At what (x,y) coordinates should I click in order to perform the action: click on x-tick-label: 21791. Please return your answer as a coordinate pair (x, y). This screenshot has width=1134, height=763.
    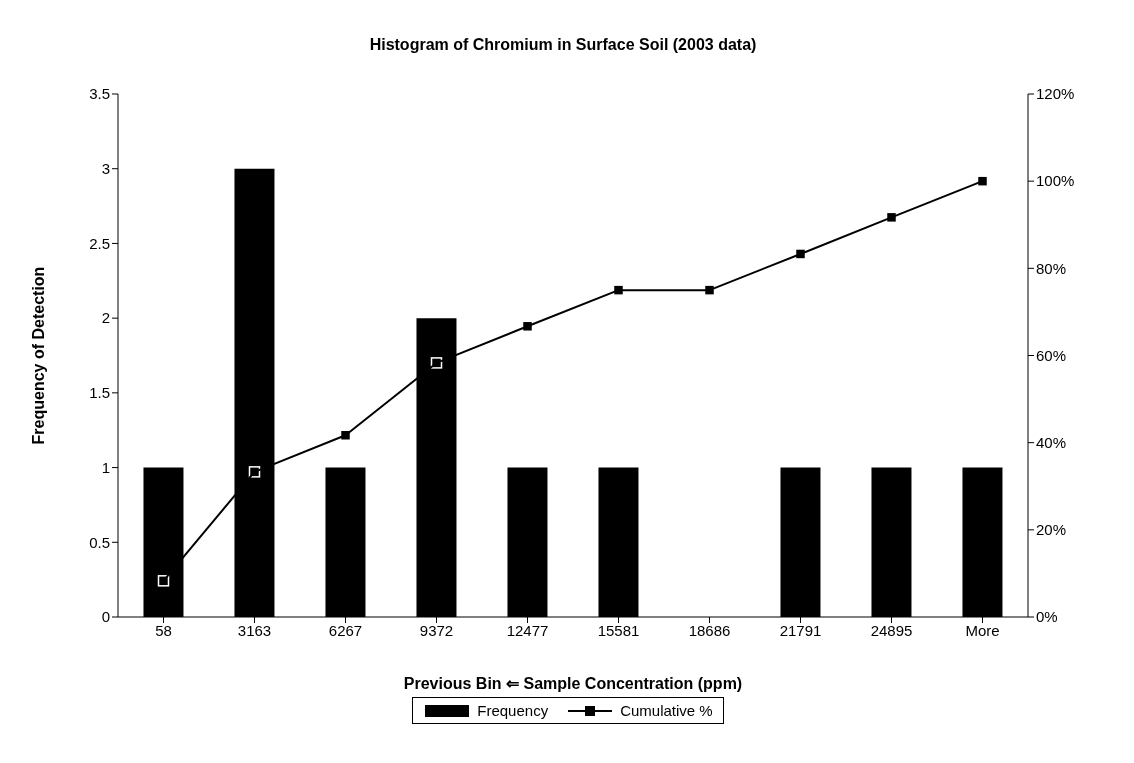
    Looking at the image, I should click on (800, 630).